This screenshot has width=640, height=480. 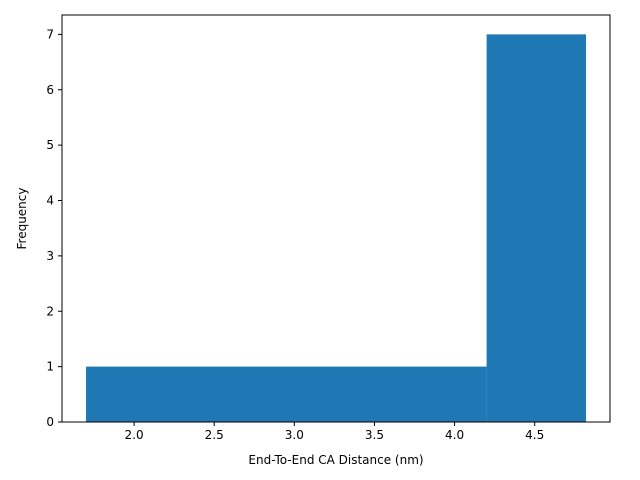 I want to click on x-tick-label-1: 2.5, so click(x=214, y=435).